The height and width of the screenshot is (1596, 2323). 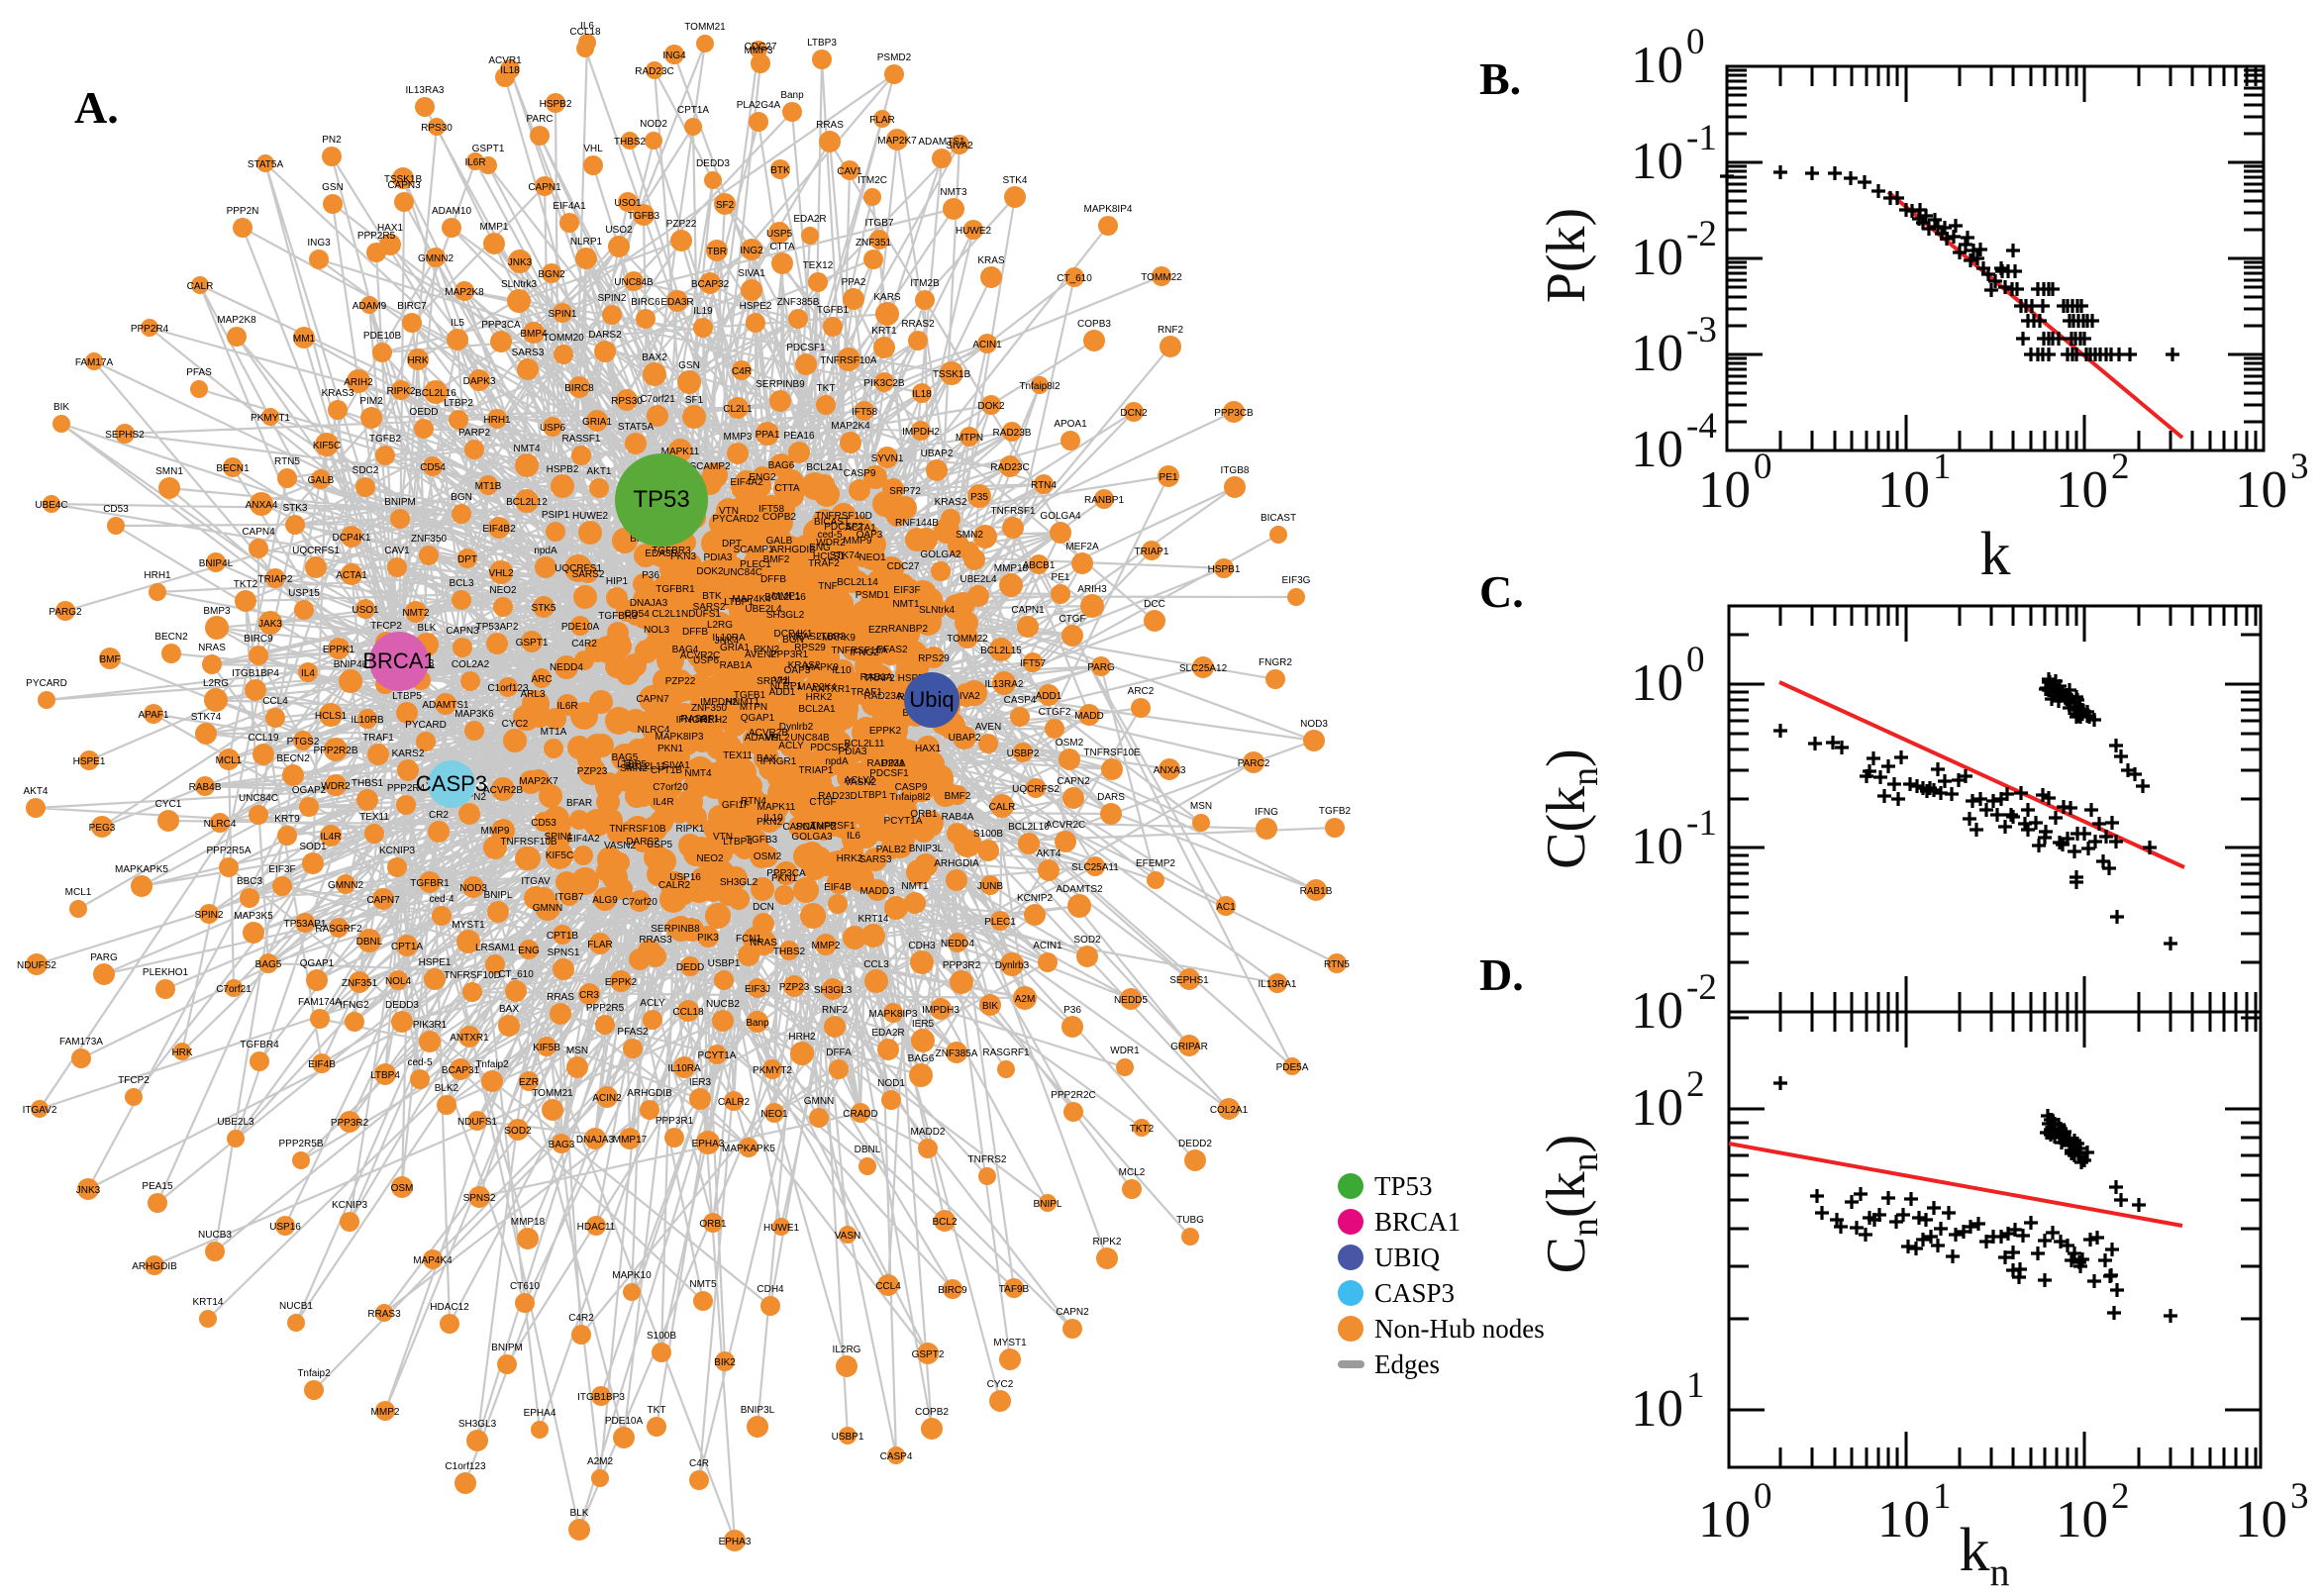 What do you see at coordinates (876, 891) in the screenshot?
I see `svg-text: MADD3` at bounding box center [876, 891].